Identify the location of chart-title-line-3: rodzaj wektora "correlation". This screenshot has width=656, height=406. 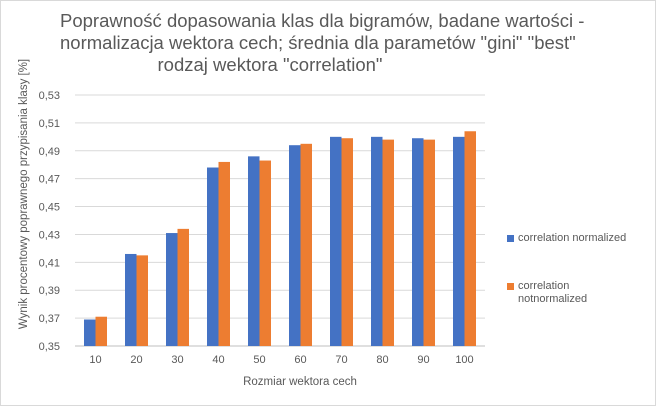
(270, 64).